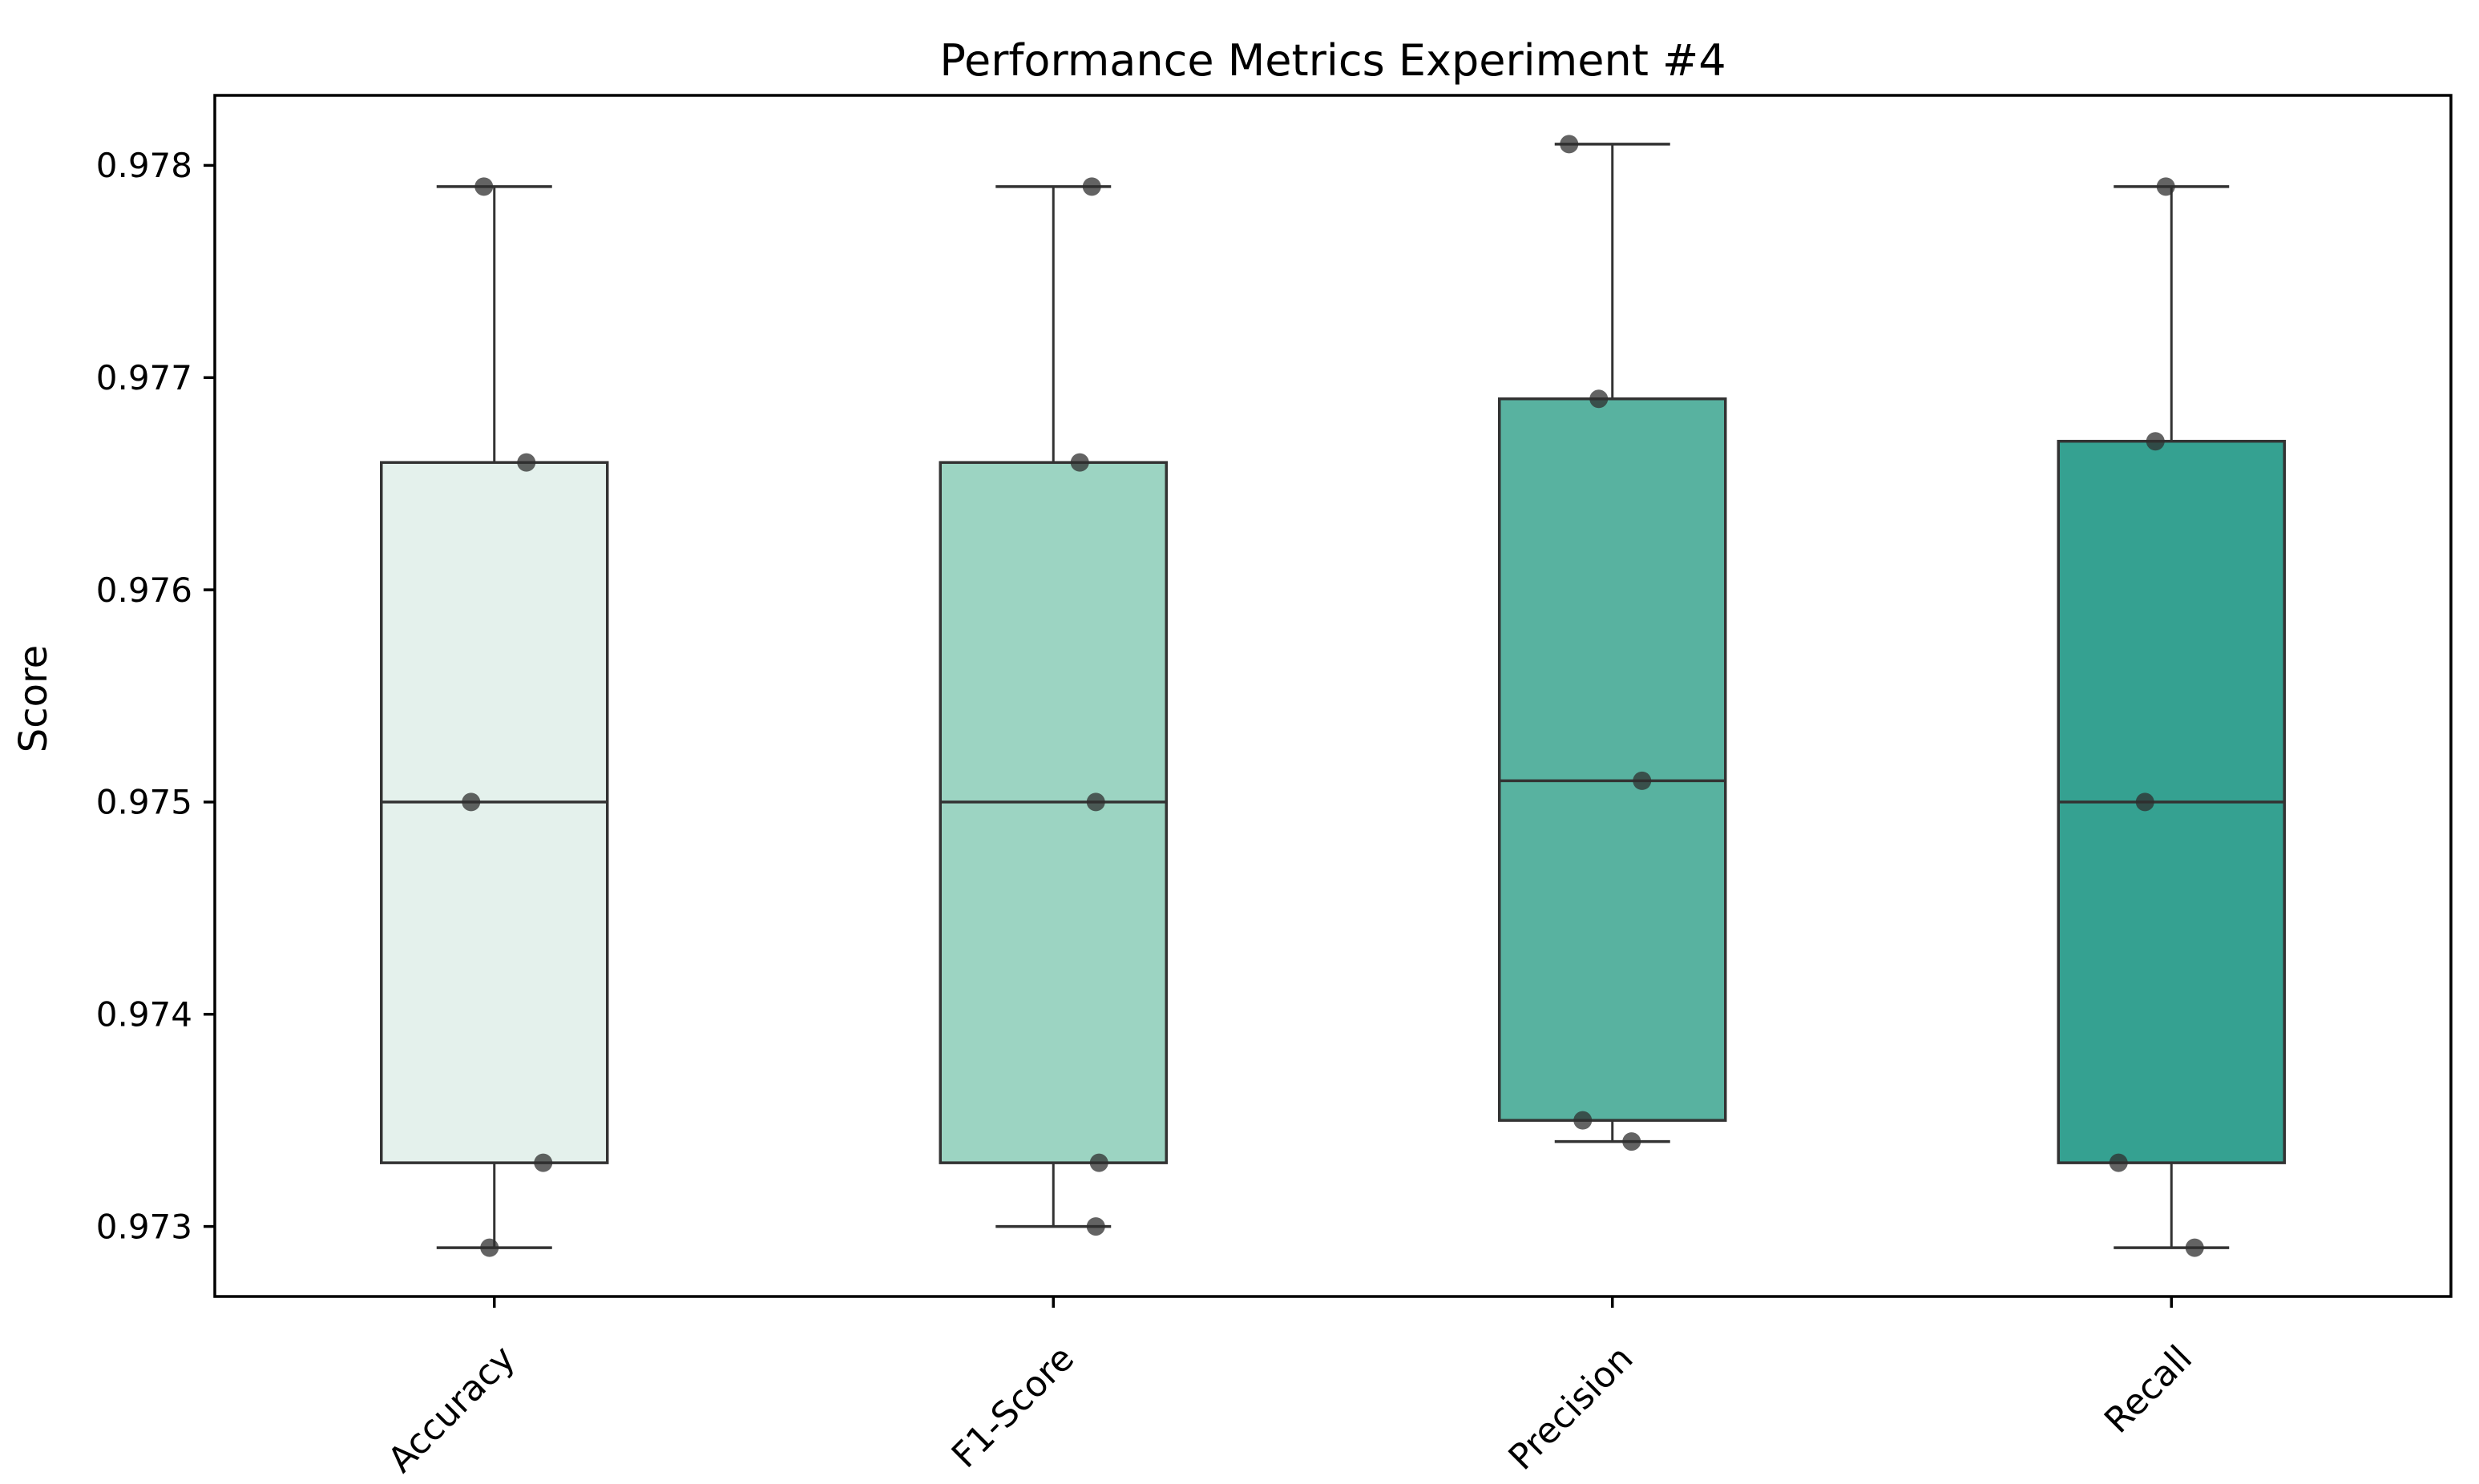  What do you see at coordinates (451, 1410) in the screenshot?
I see `x-tick-label-accuracy: Accuracy` at bounding box center [451, 1410].